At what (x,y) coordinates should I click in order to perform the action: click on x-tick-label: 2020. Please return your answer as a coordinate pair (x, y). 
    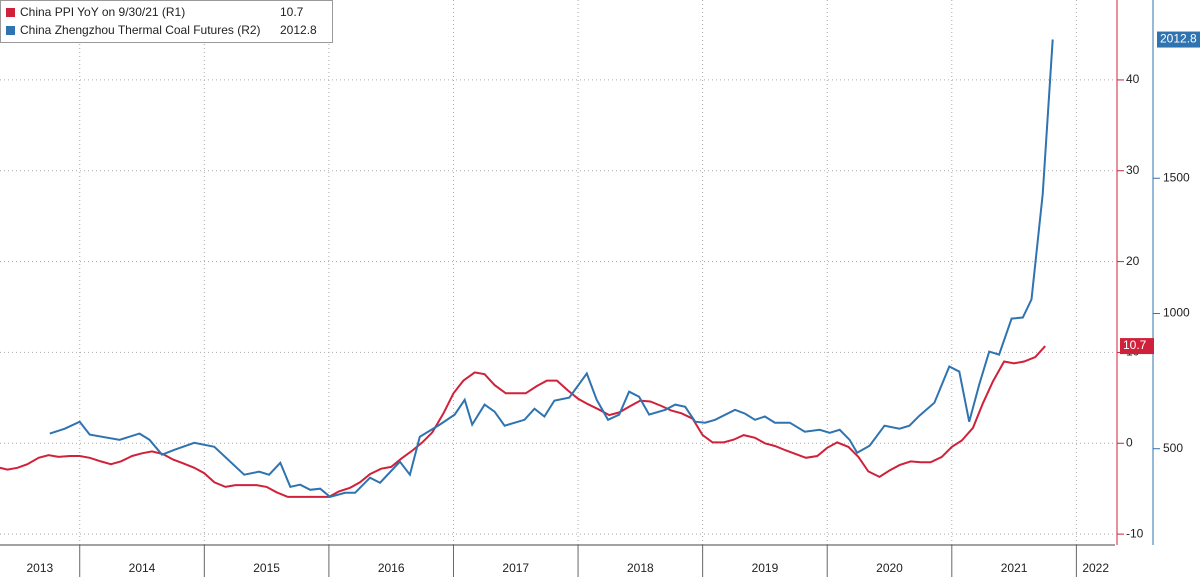
    Looking at the image, I should click on (889, 568).